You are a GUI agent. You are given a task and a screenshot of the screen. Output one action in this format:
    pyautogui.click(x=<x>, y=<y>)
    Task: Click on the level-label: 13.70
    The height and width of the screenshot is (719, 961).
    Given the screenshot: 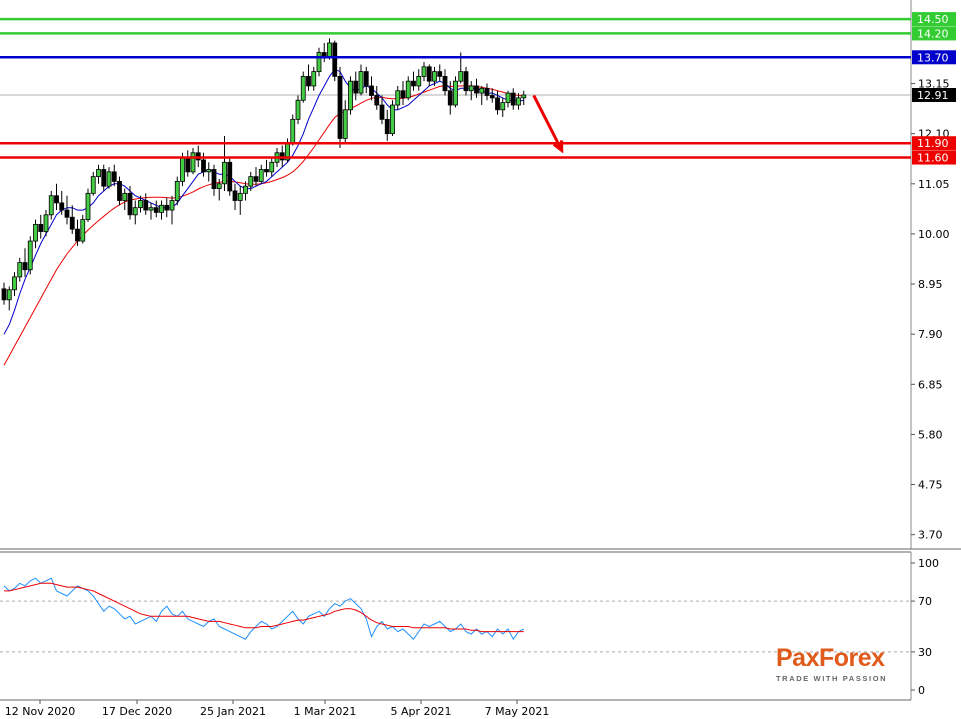 What is the action you would take?
    pyautogui.click(x=933, y=57)
    